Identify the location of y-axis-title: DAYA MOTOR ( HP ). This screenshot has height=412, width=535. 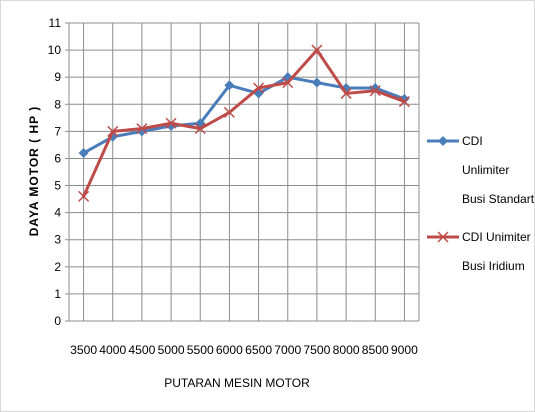
(34, 171).